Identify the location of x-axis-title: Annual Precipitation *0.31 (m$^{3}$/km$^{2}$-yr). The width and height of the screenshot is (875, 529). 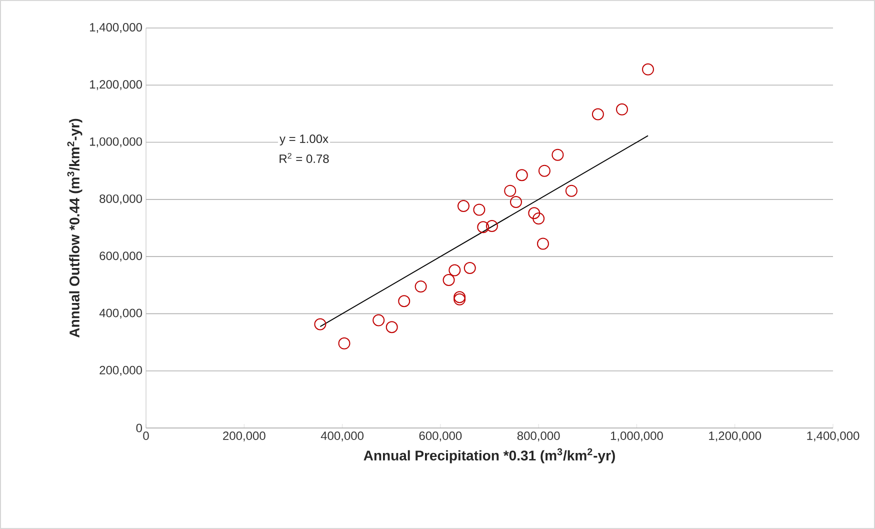
(489, 456).